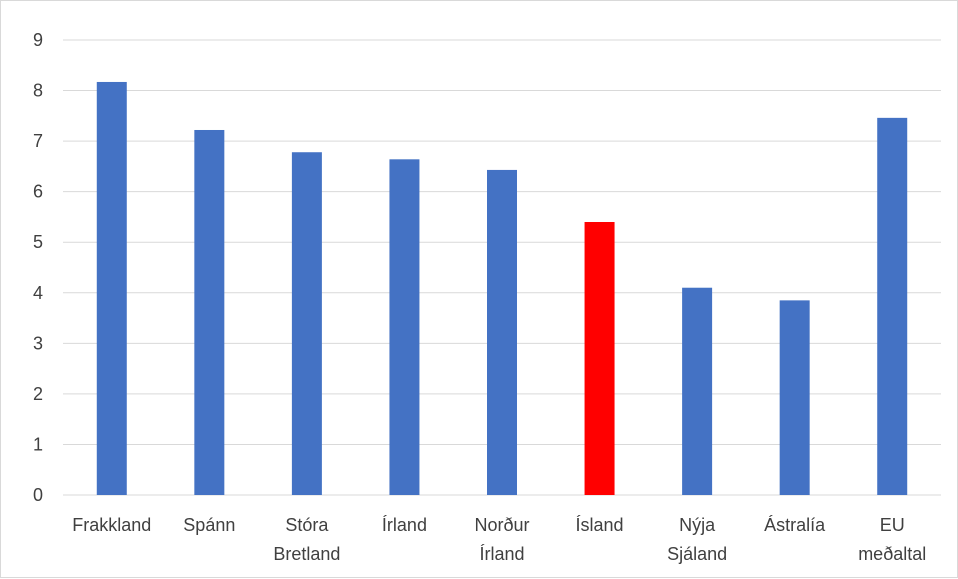 The image size is (958, 579). I want to click on y-tick-label: 5, so click(38, 242).